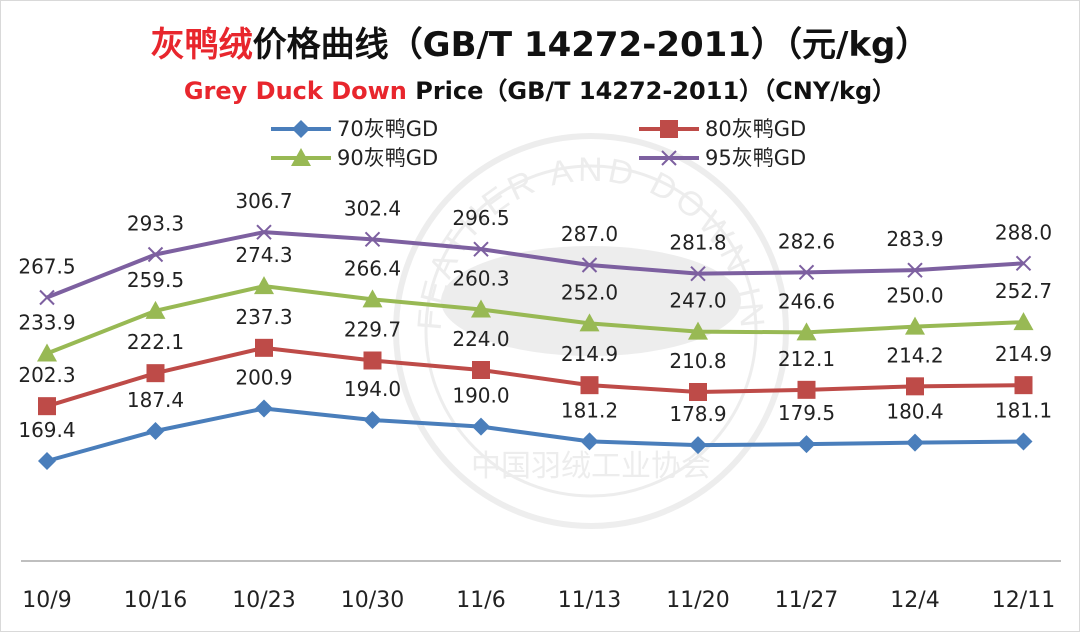  Describe the element at coordinates (538, 143) in the screenshot. I see `legend: 70灰鸭GD 80灰鸭GD 90灰鸭GD 95灰鸭GD` at that location.